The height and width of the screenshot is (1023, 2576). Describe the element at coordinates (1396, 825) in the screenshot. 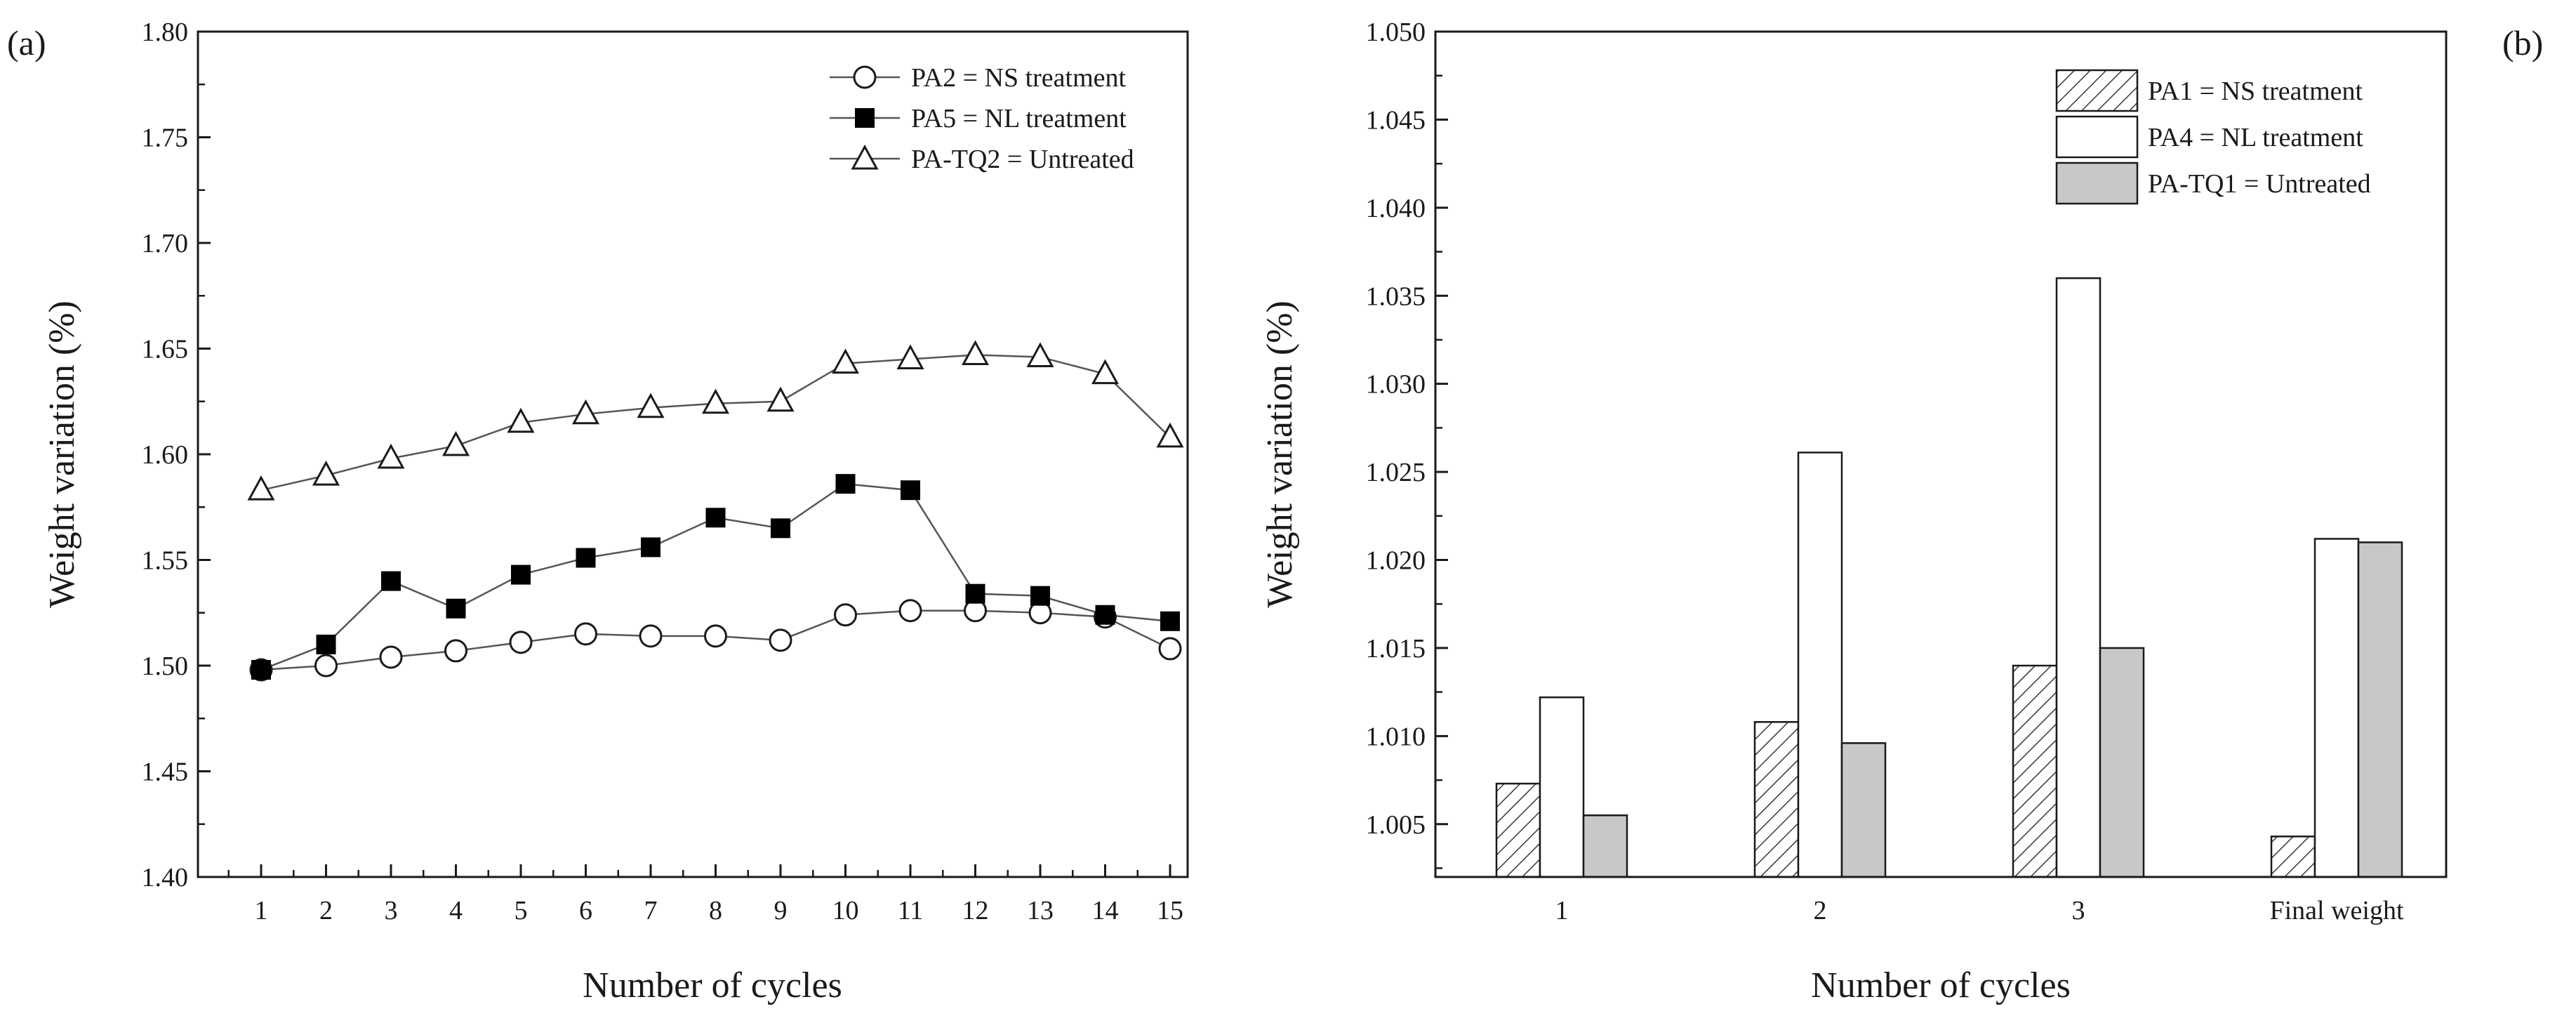

I see `y-tick-label: 1.005` at that location.